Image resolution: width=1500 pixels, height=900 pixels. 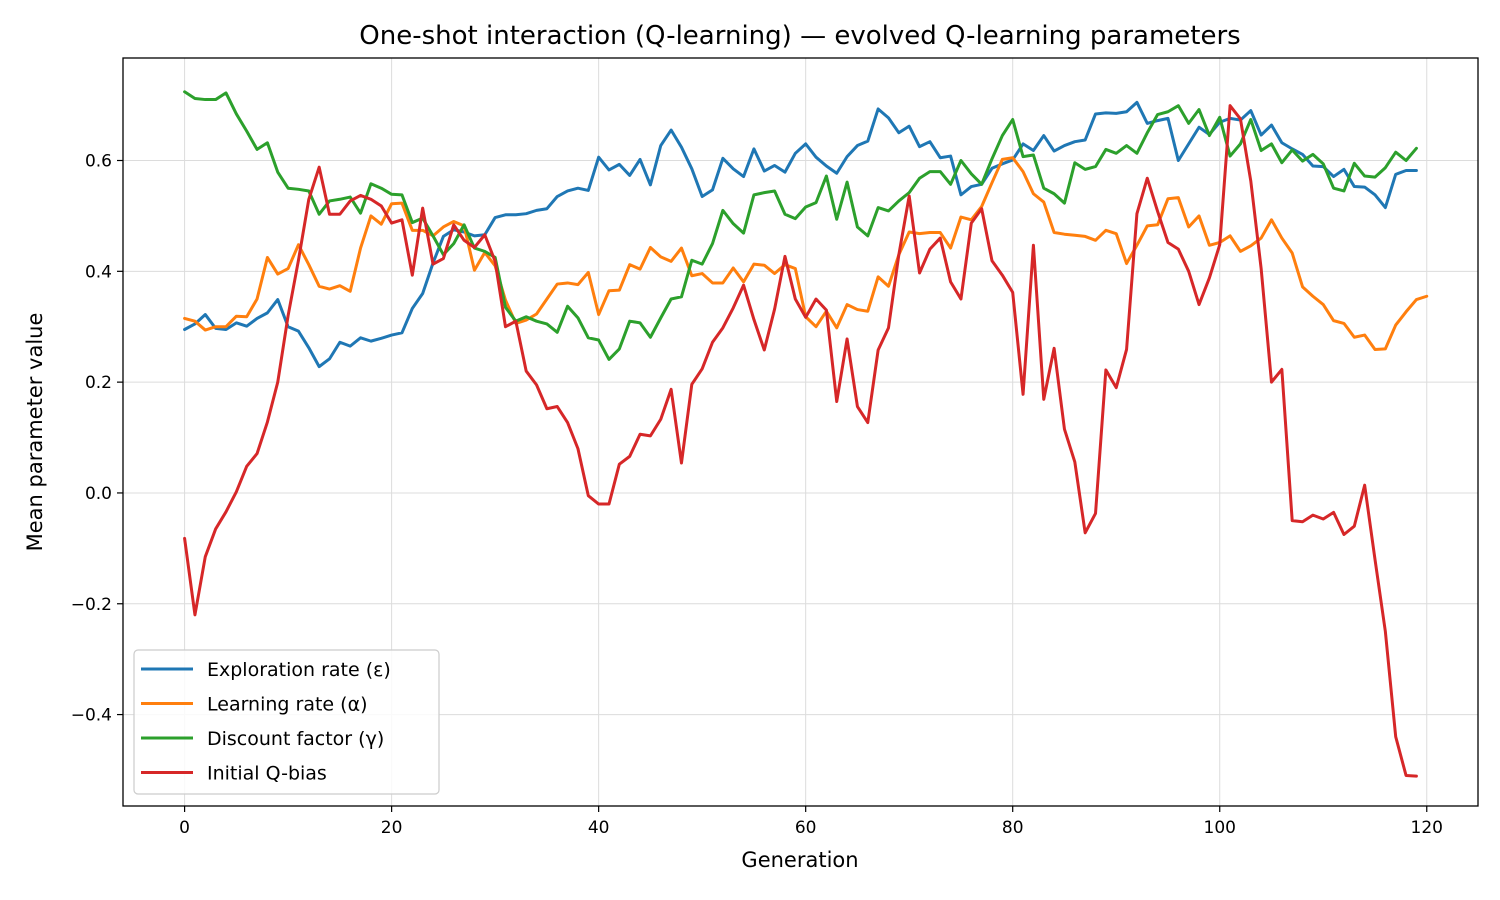 I want to click on legend-label-exploration: Exploration rate (ε), so click(x=299, y=670).